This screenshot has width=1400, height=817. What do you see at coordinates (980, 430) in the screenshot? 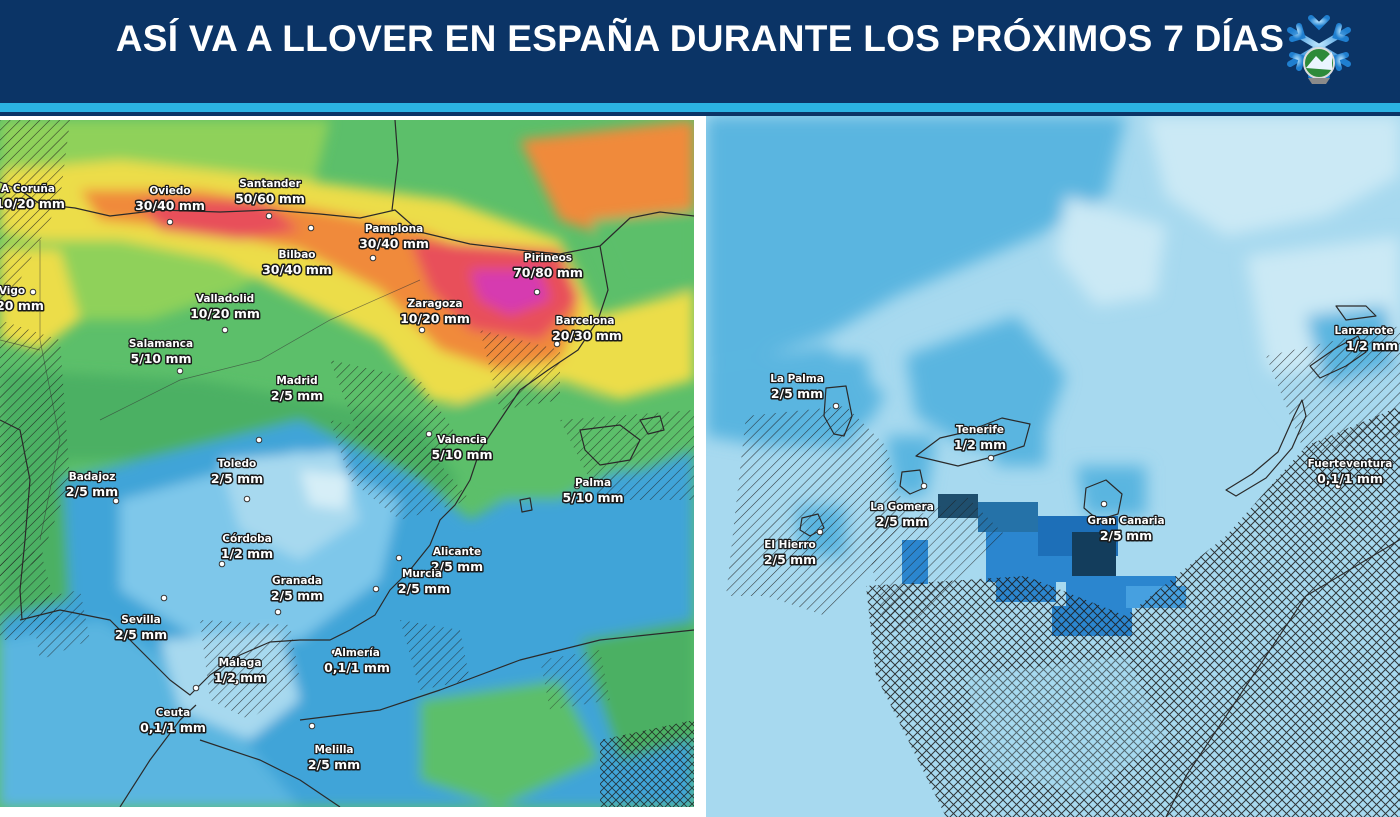
I see `city-name: Tenerife` at bounding box center [980, 430].